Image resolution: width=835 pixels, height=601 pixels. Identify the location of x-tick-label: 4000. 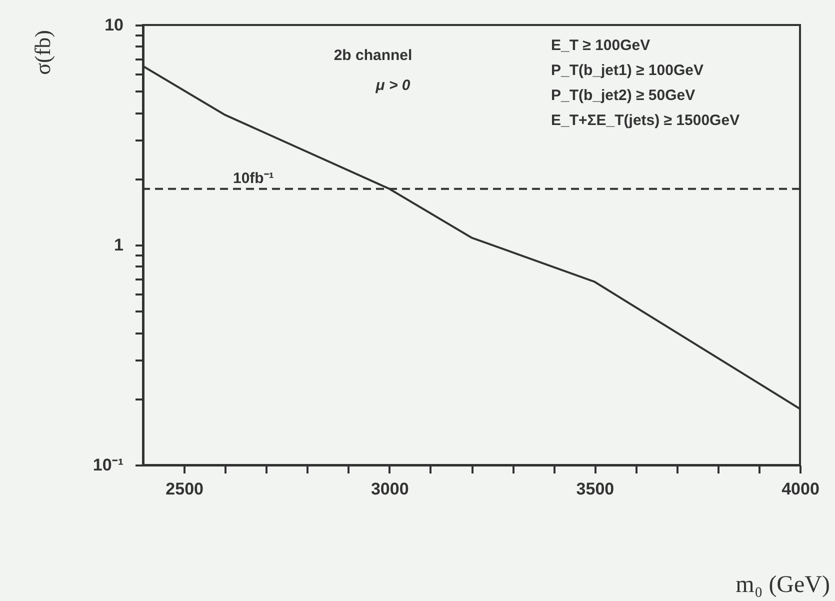
(801, 489).